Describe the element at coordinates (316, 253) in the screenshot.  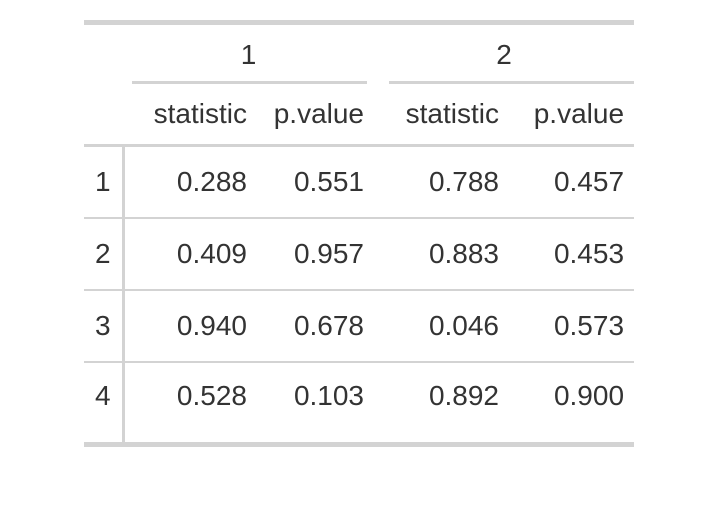
I see `table-cell: 0.957` at that location.